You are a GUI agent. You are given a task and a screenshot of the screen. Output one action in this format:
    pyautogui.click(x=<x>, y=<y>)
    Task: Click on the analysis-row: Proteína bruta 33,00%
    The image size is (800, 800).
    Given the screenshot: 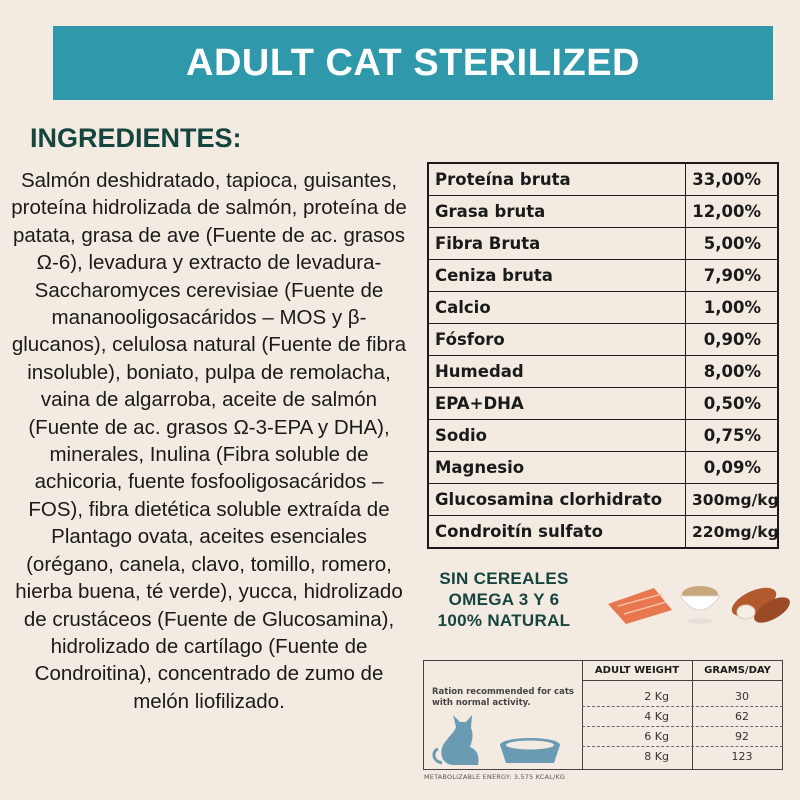 What is the action you would take?
    pyautogui.click(x=603, y=179)
    